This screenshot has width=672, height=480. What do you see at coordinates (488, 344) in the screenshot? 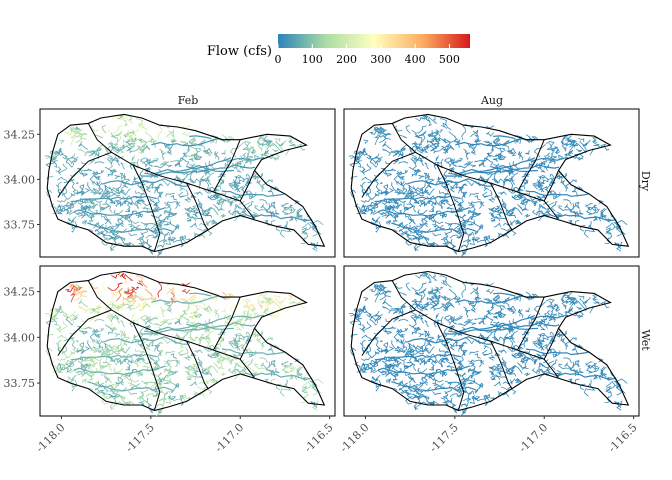
I see `stream-network` at bounding box center [488, 344].